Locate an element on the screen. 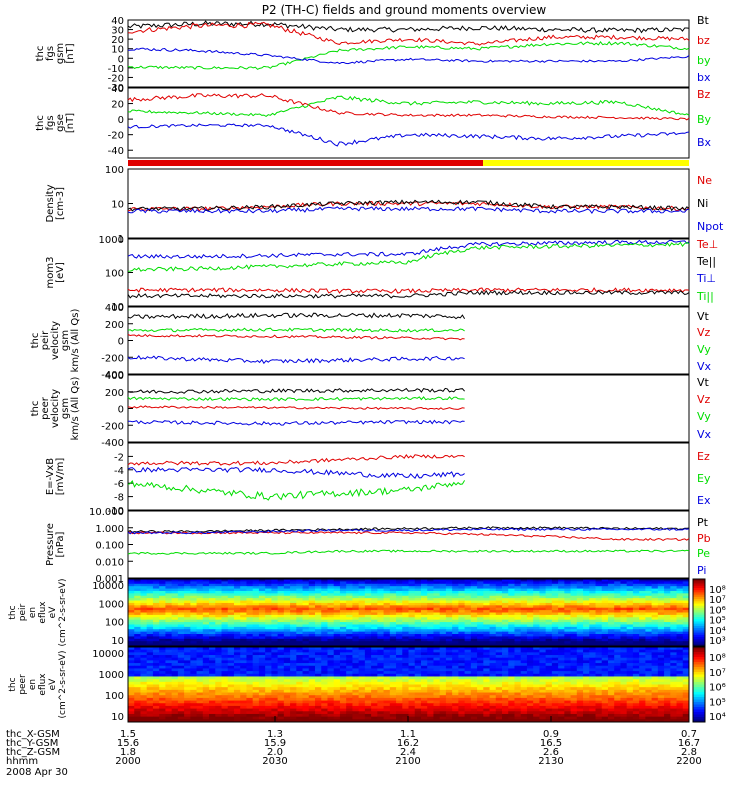  series-line-Bz is located at coordinates (408, 107).